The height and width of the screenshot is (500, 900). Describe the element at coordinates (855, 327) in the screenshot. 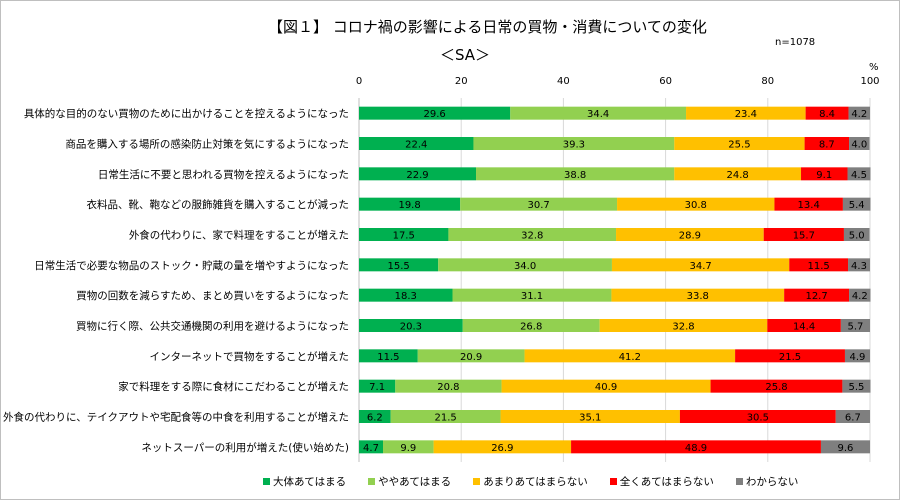

I see `data-label: 5.7` at that location.